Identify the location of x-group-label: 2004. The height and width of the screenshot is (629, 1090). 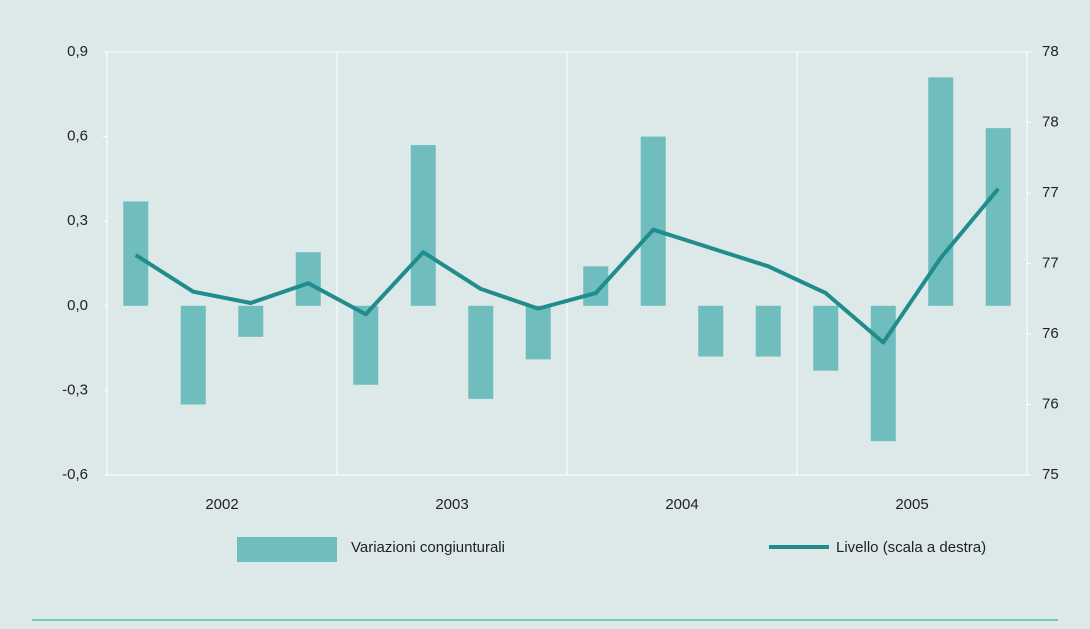
(681, 504).